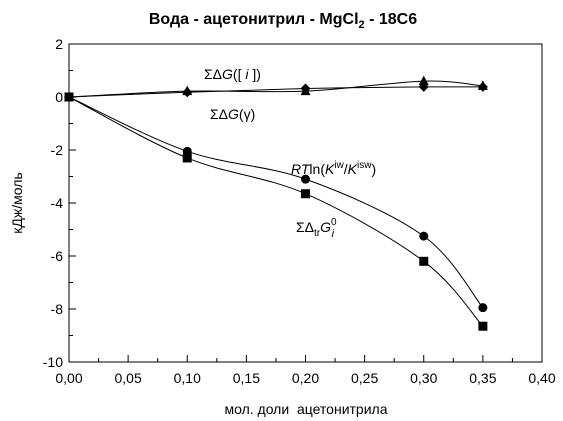  I want to click on x-tick-label: 0,20, so click(305, 378).